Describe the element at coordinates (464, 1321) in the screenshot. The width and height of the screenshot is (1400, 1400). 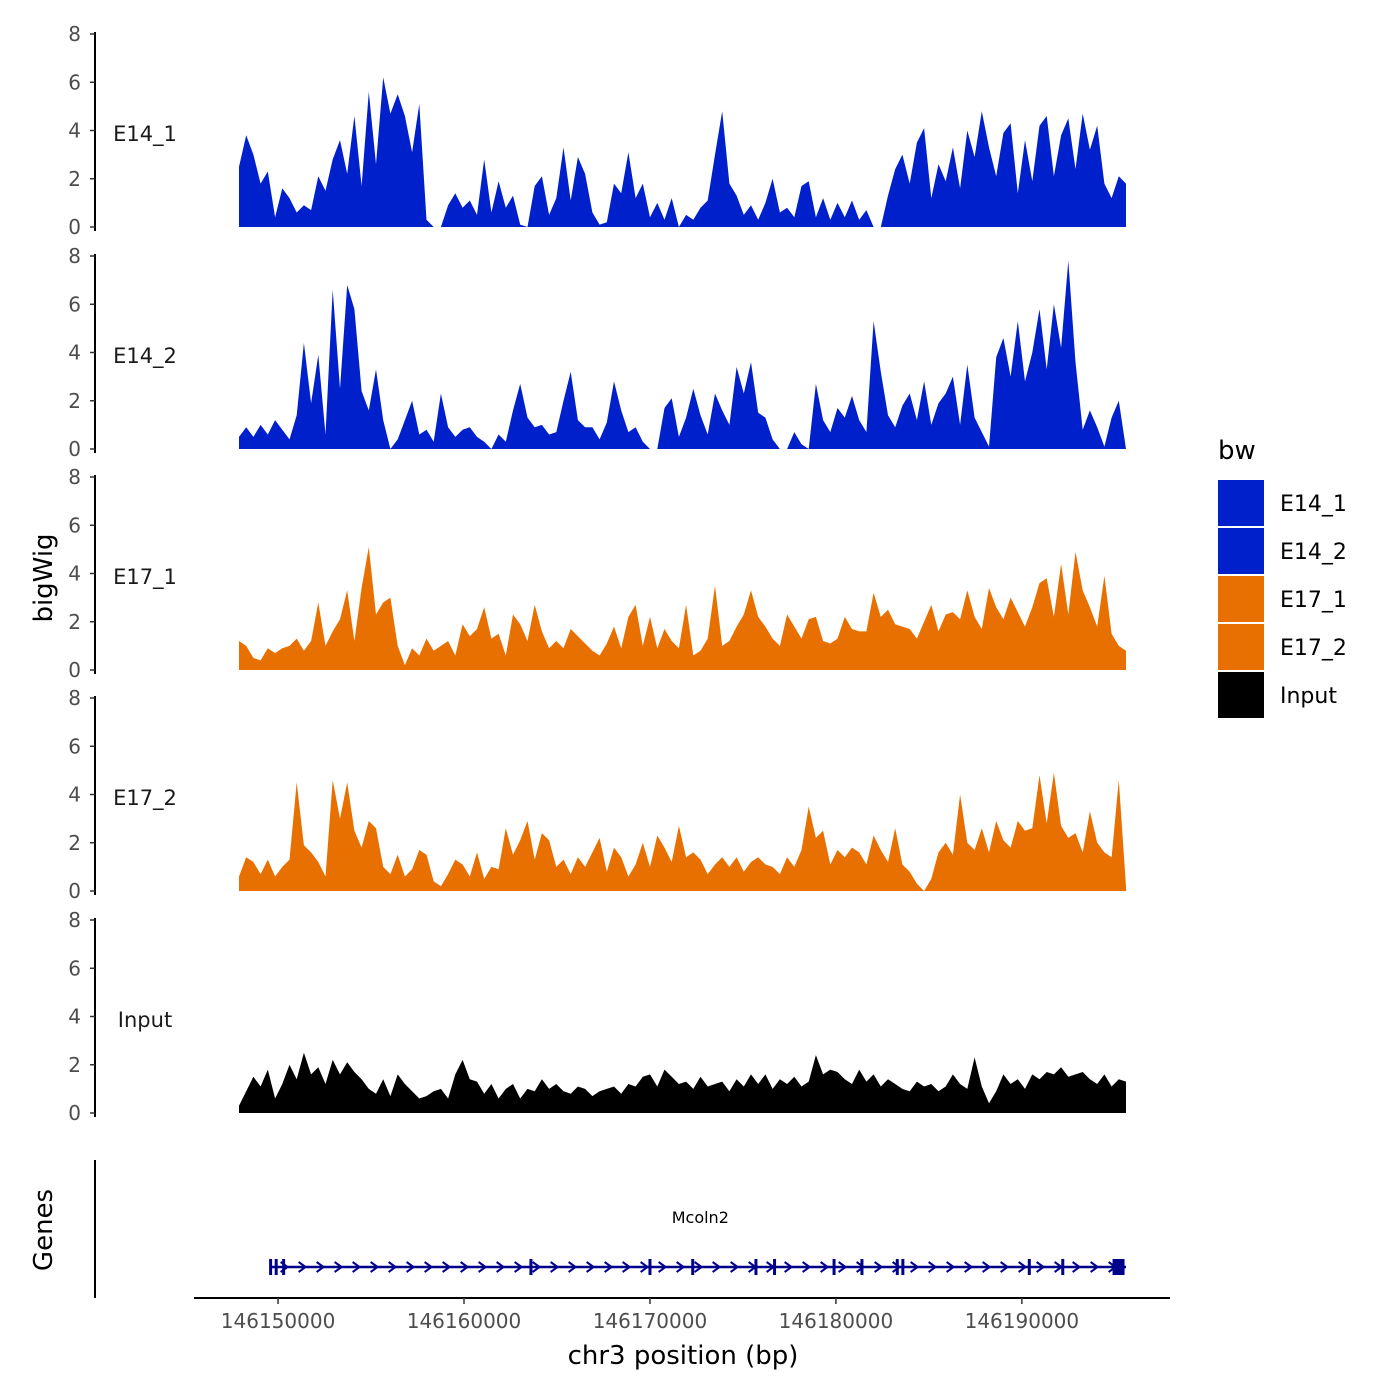
I see `x-tick-label: 146160000` at that location.